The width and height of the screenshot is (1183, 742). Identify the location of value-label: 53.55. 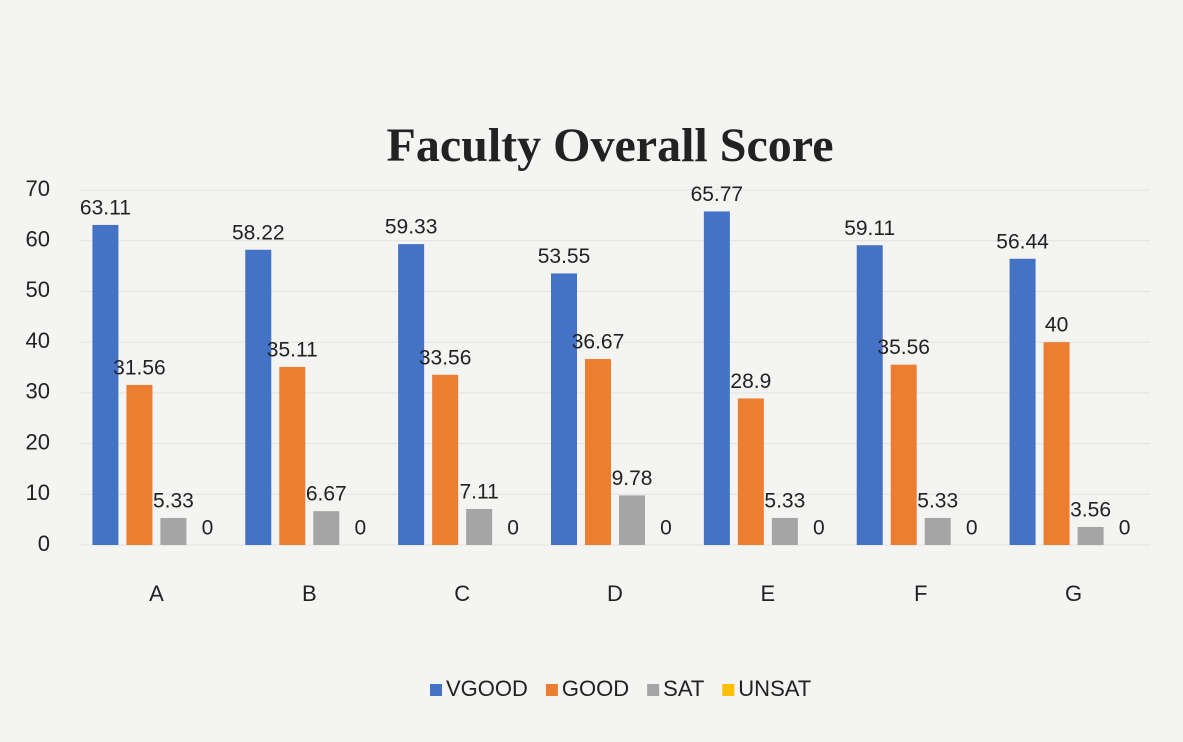
(564, 256).